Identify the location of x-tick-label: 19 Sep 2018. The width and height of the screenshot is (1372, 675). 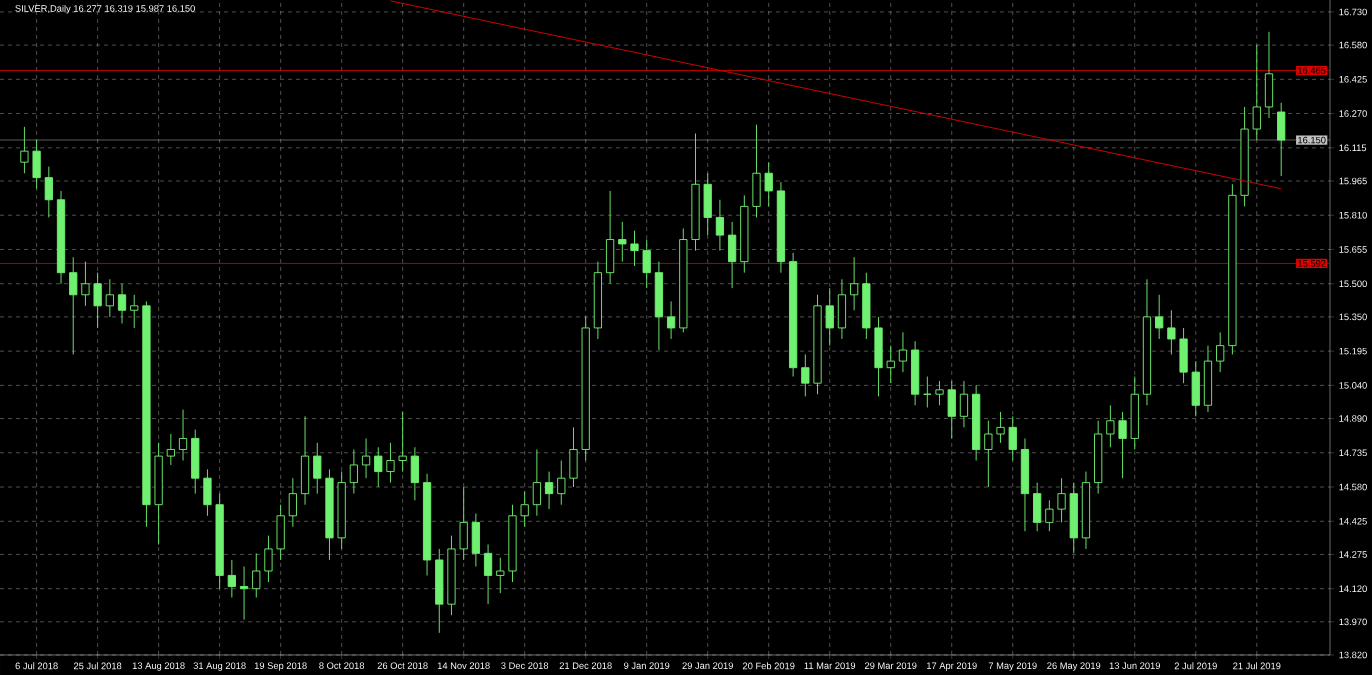
(280, 666).